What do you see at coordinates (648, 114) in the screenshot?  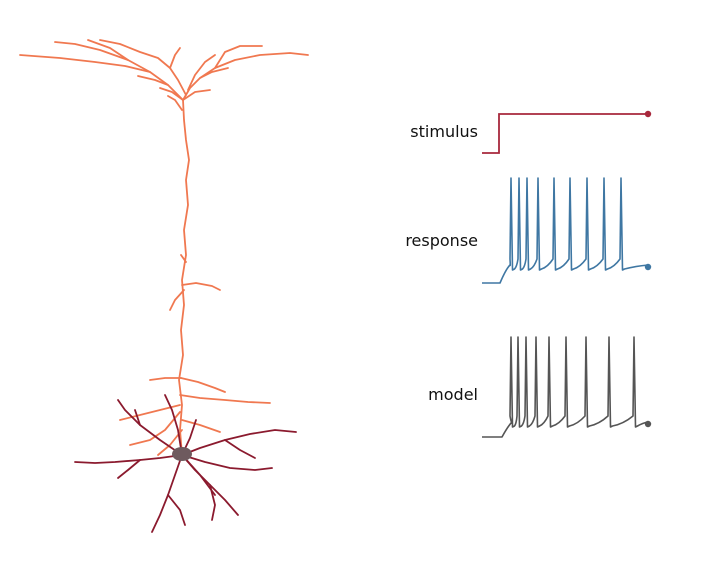 I see `stimulus-trace-endpoint` at bounding box center [648, 114].